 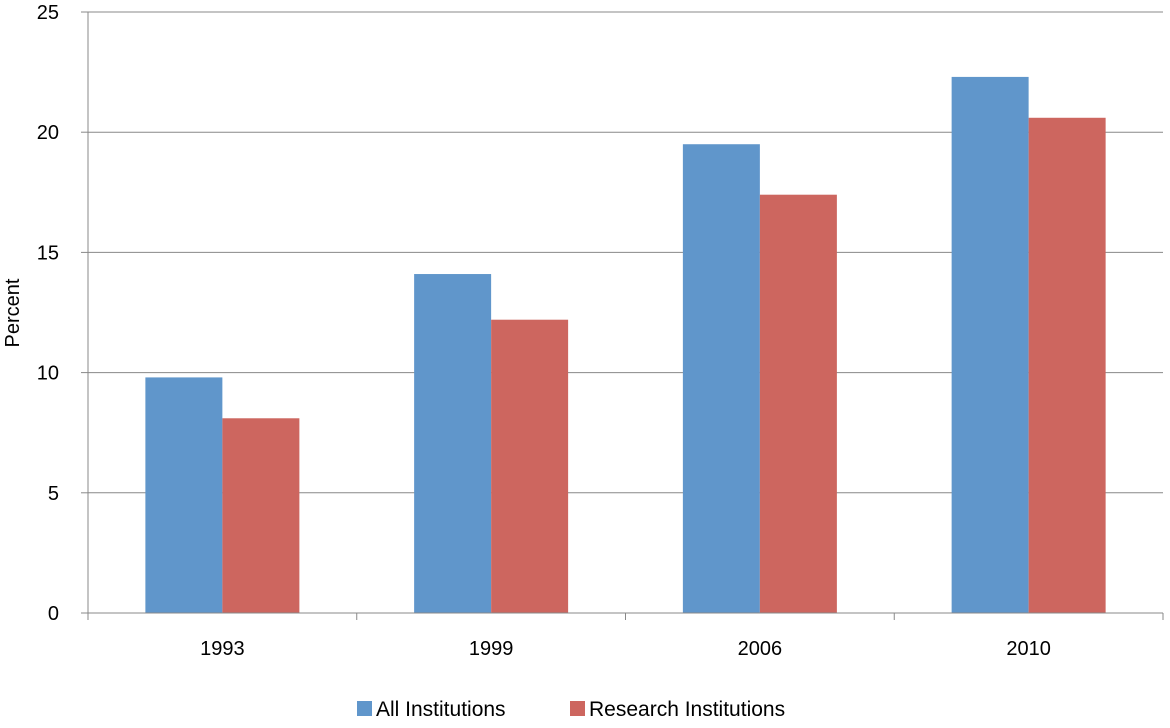 What do you see at coordinates (48, 374) in the screenshot?
I see `y-tick-label: 10` at bounding box center [48, 374].